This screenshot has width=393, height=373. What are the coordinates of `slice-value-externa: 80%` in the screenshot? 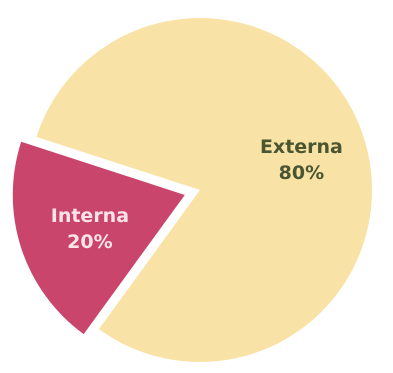 It's located at (301, 173).